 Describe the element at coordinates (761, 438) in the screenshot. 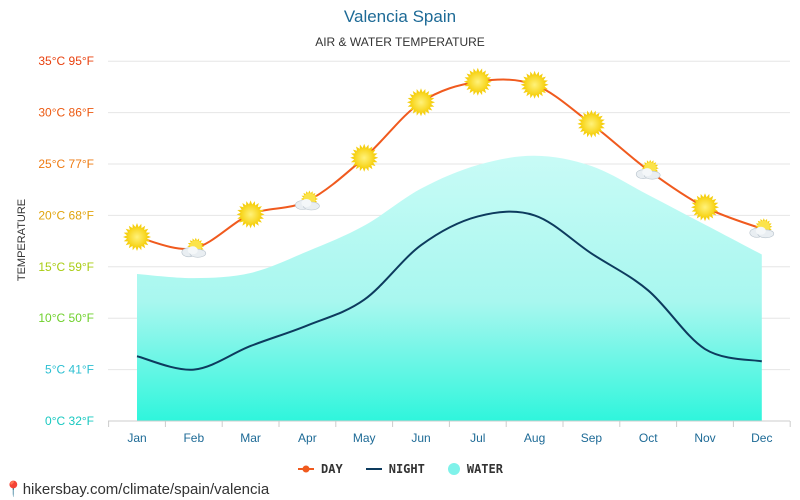

I see `x-tick-label: Dec` at that location.